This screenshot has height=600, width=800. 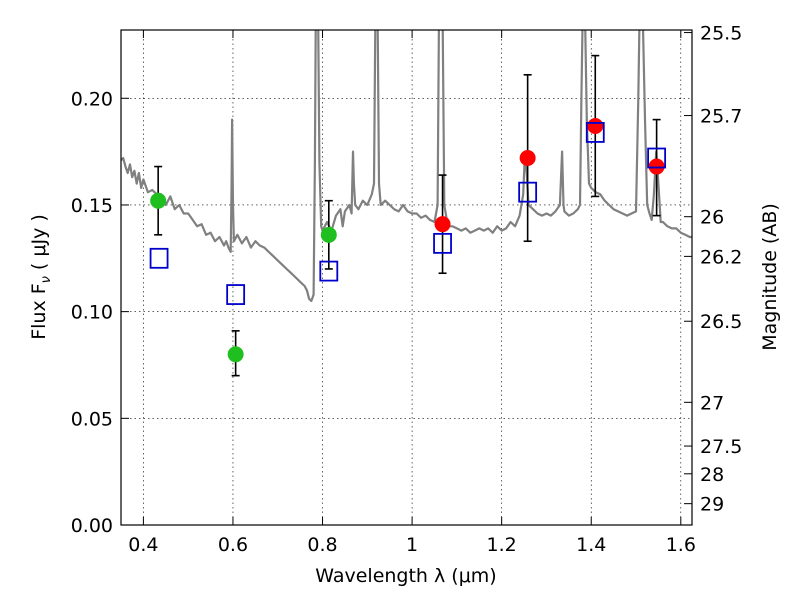 What do you see at coordinates (721, 447) in the screenshot?
I see `mag-tick-label: 27.5` at bounding box center [721, 447].